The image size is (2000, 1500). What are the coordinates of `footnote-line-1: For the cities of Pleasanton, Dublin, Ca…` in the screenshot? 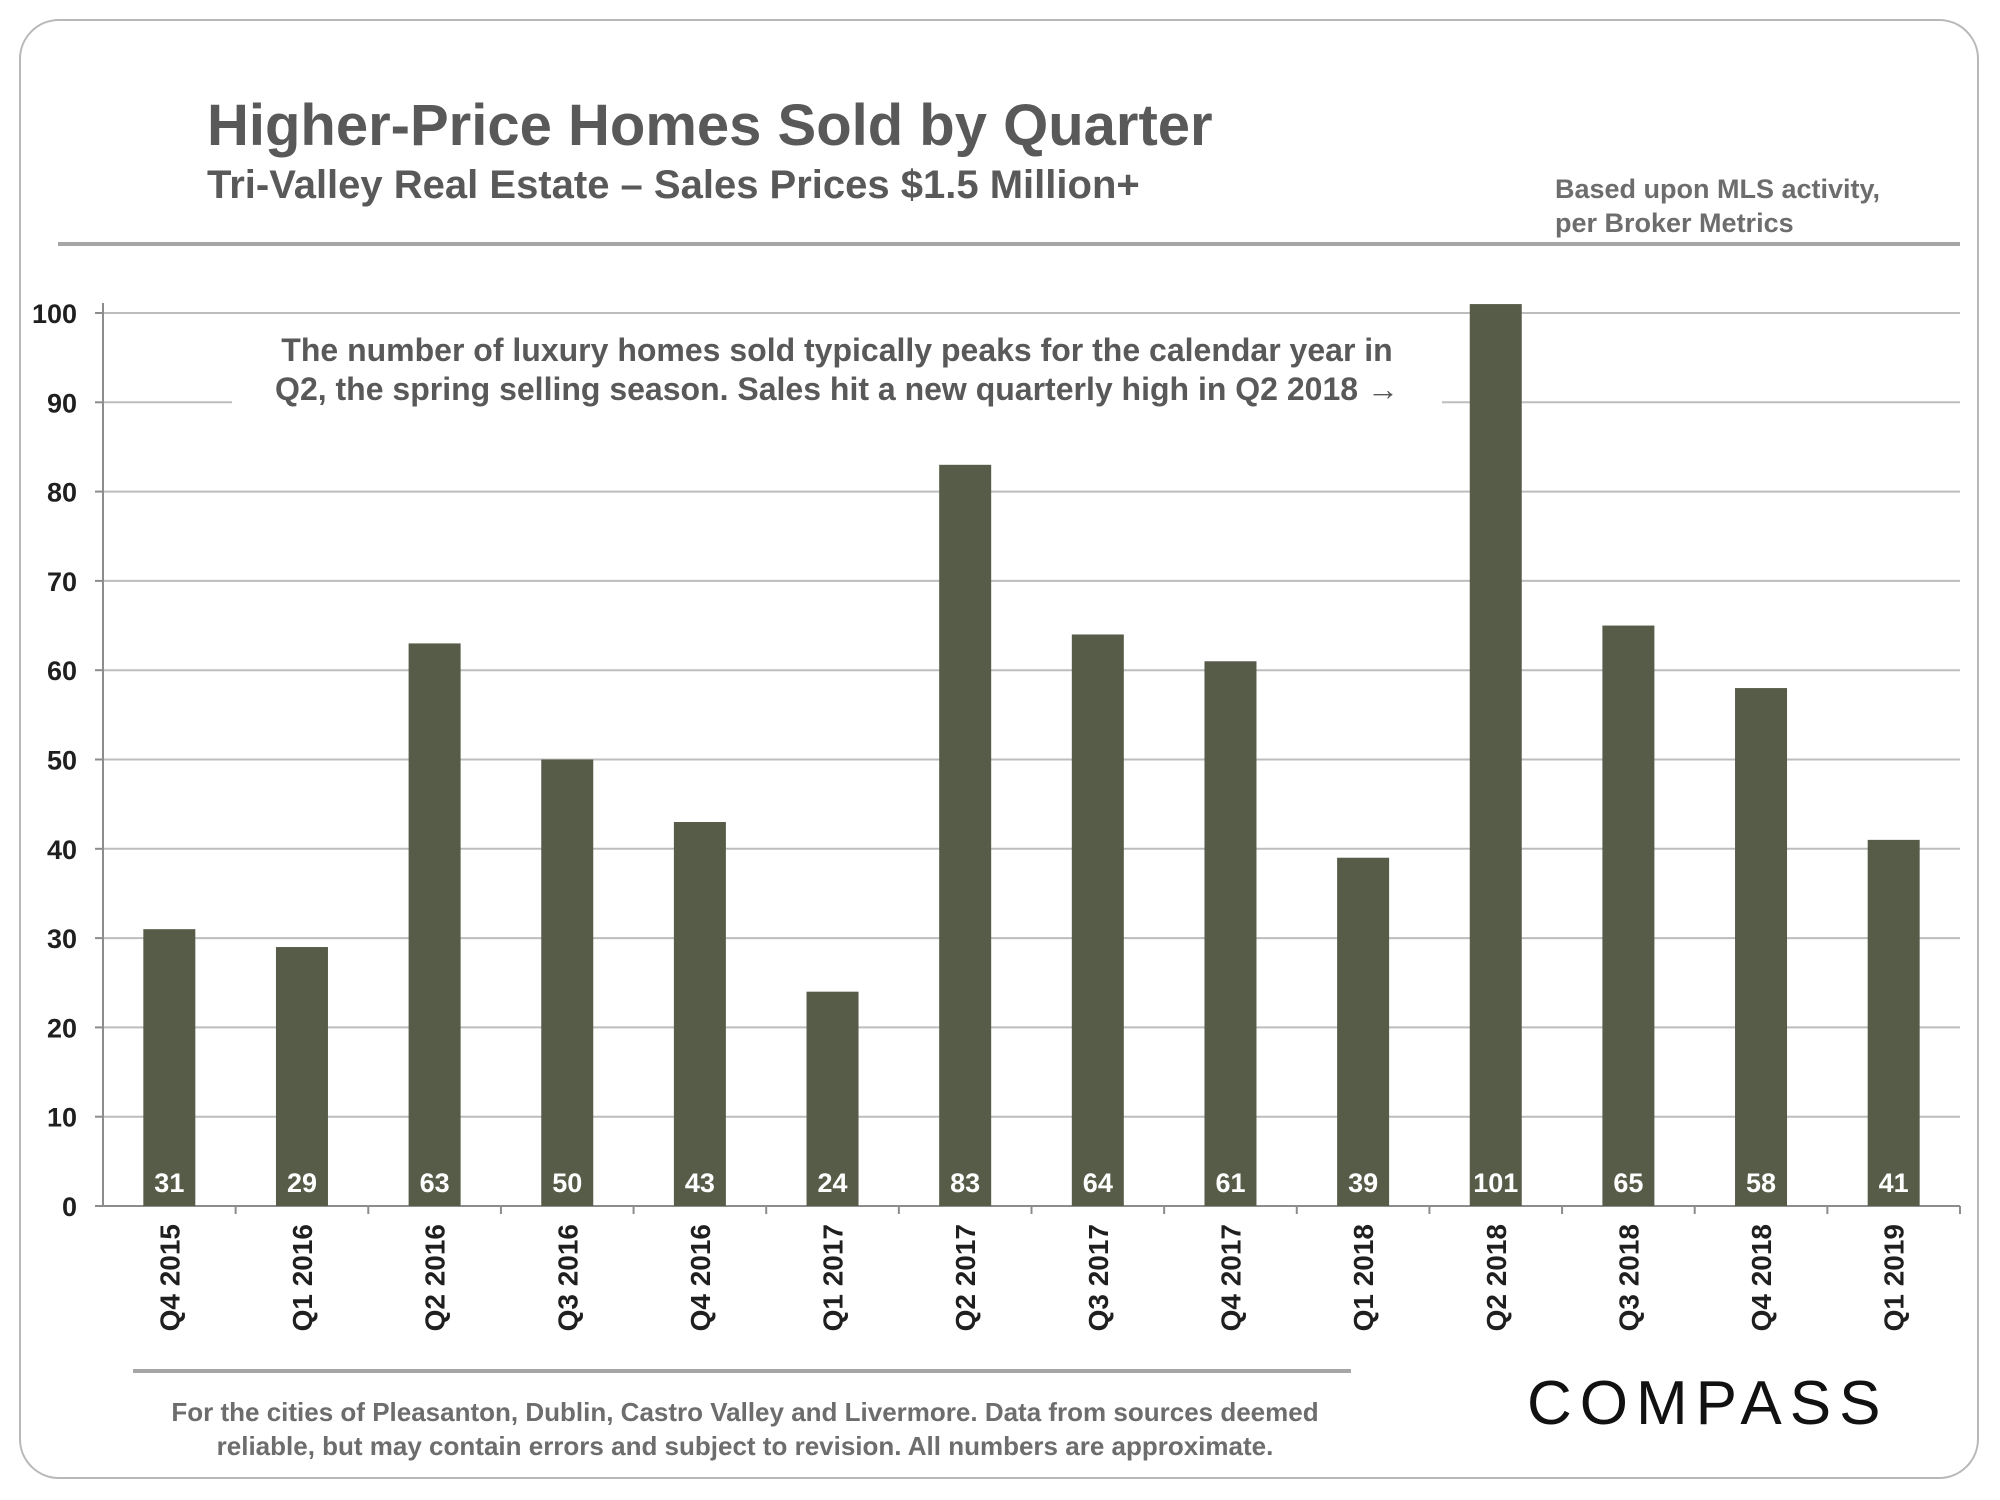 It's located at (745, 1412).